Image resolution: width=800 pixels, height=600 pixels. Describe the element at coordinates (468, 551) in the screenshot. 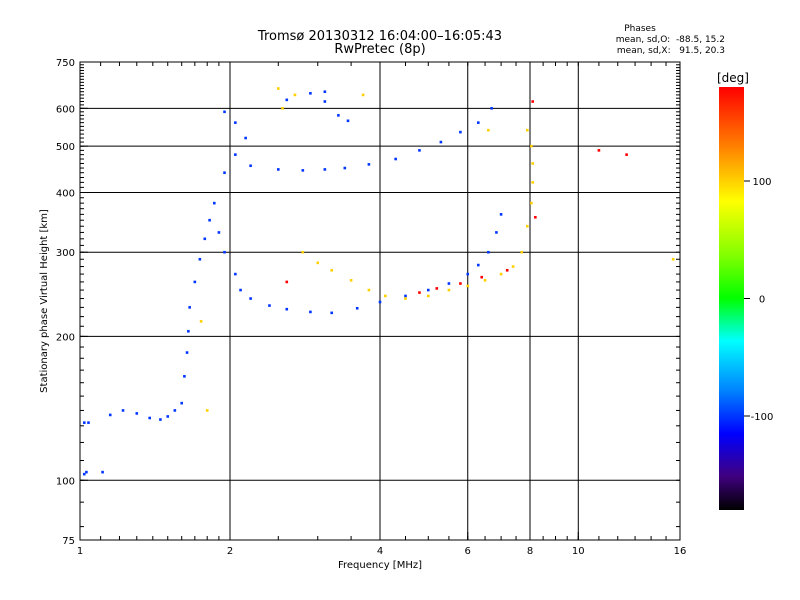

I see `x-tick-label: 6` at that location.